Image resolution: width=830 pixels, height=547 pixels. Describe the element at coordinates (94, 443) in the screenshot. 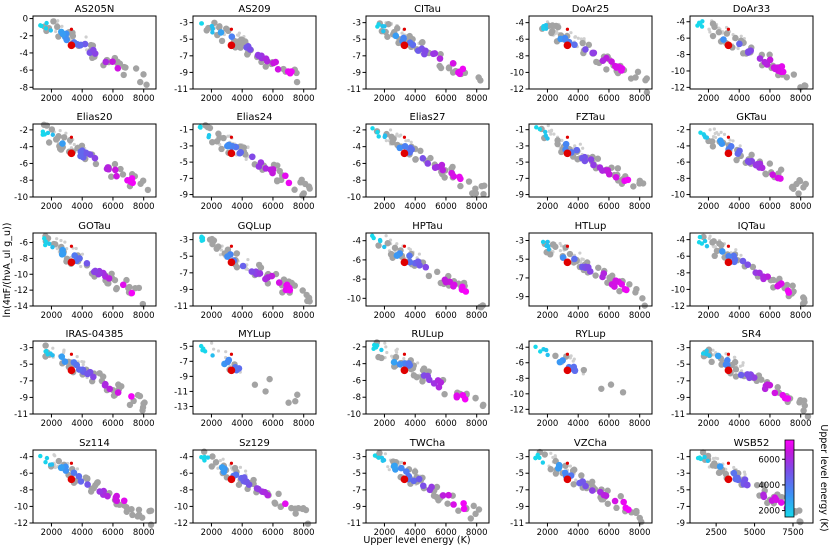

I see `panel-title: Sz114` at that location.